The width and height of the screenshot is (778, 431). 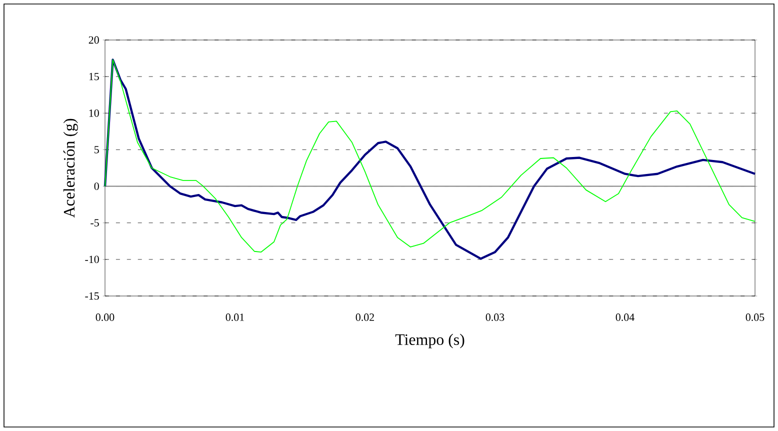 I want to click on y-tick-label: 10, so click(x=94, y=113).